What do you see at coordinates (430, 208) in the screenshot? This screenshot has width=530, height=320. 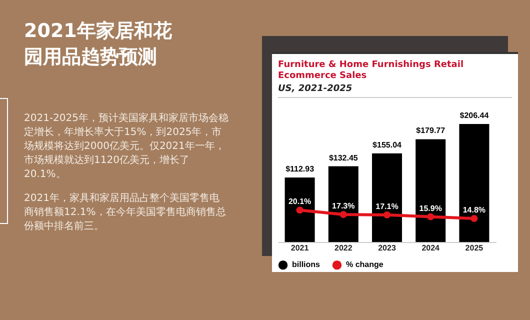 I see `data-label: 15.9%` at bounding box center [430, 208].